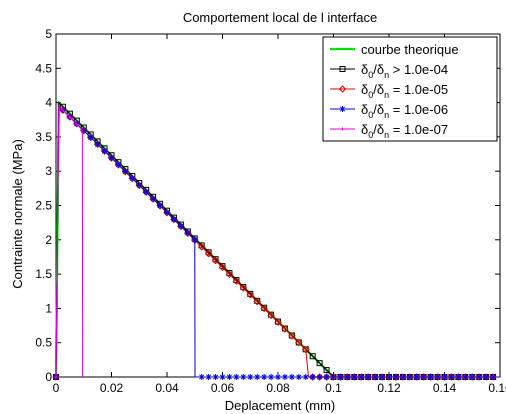 The image size is (506, 414). I want to click on y-axis-label: Contrainte normale (MPa), so click(17, 214).